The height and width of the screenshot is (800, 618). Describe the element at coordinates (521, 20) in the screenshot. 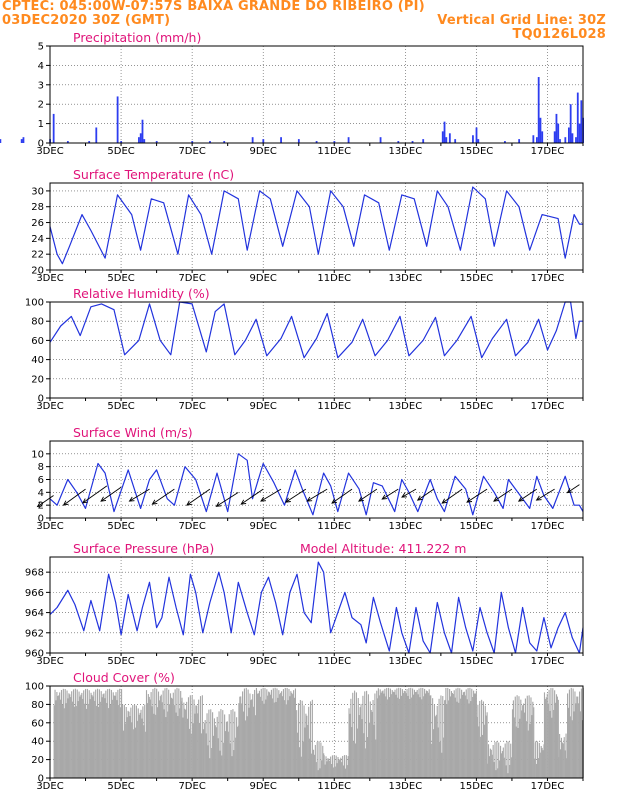

I see `header-grid-line: Vertical Grid Line: 30Z` at that location.